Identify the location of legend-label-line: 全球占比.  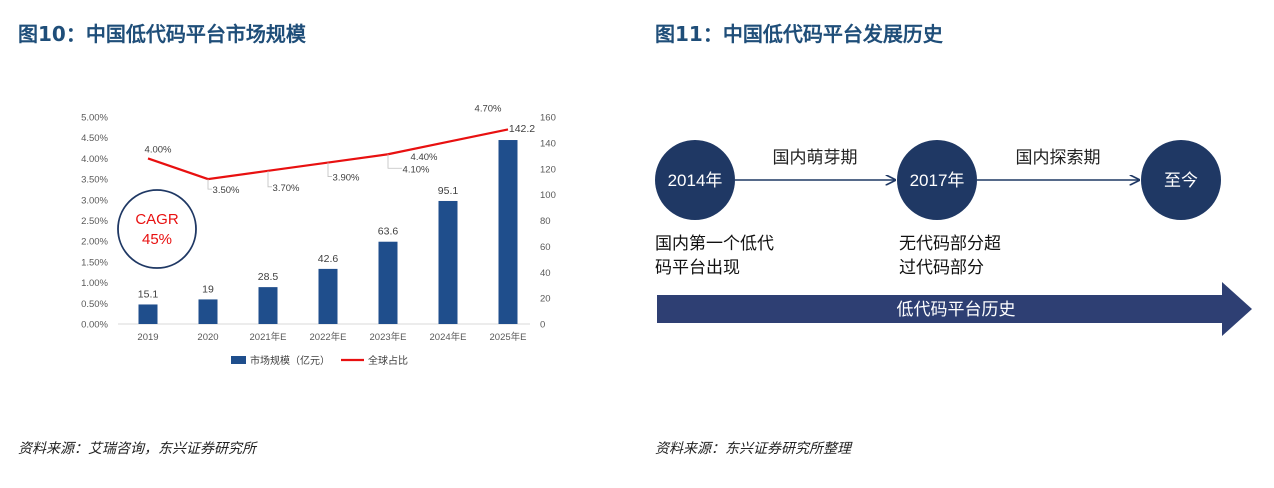
(388, 360).